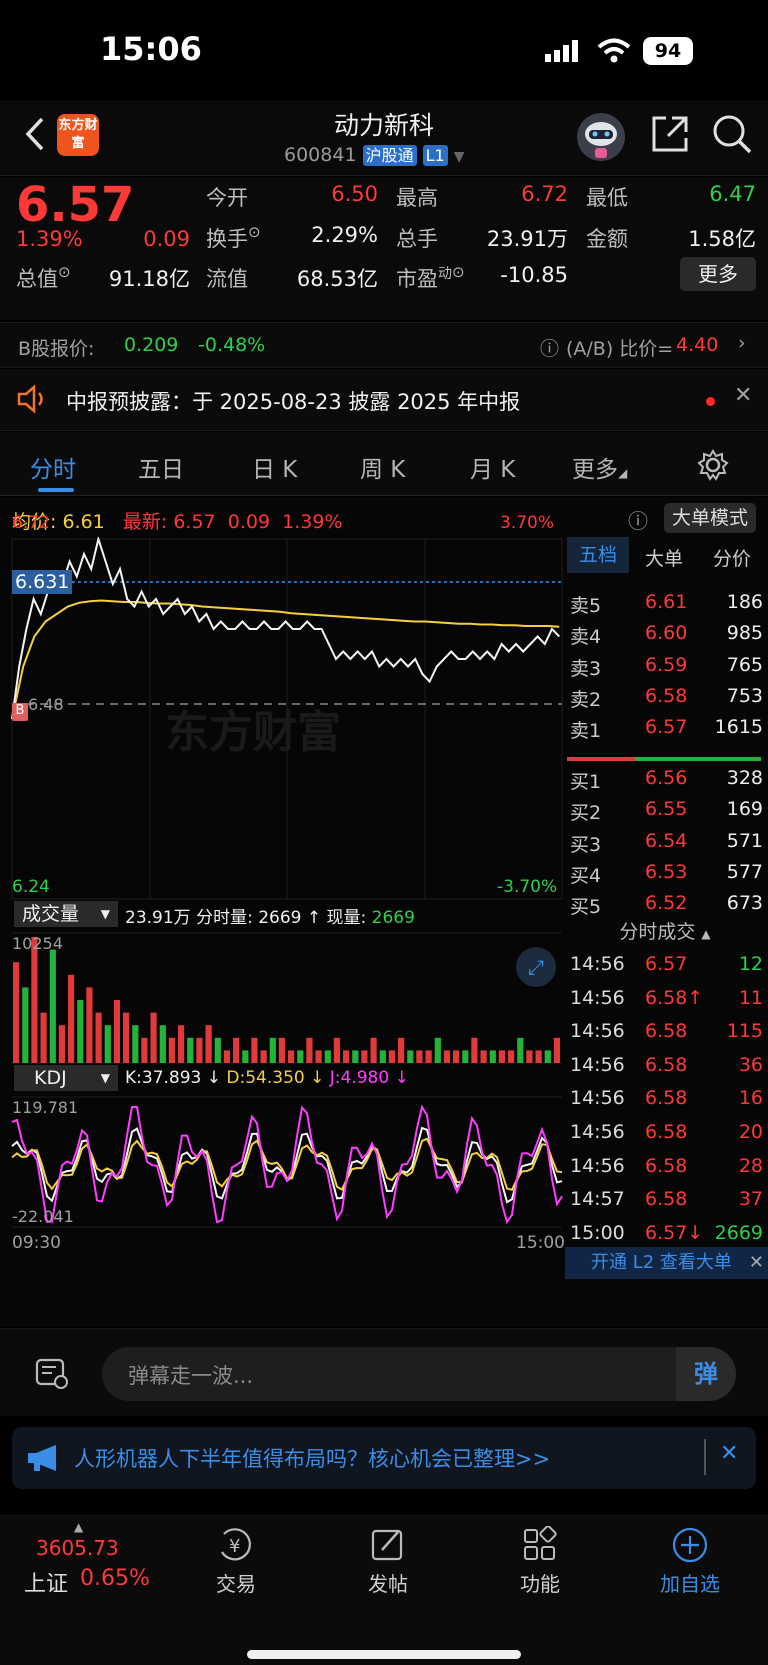 The image size is (768, 1665). I want to click on danmaku-settings-icon, so click(52, 1373).